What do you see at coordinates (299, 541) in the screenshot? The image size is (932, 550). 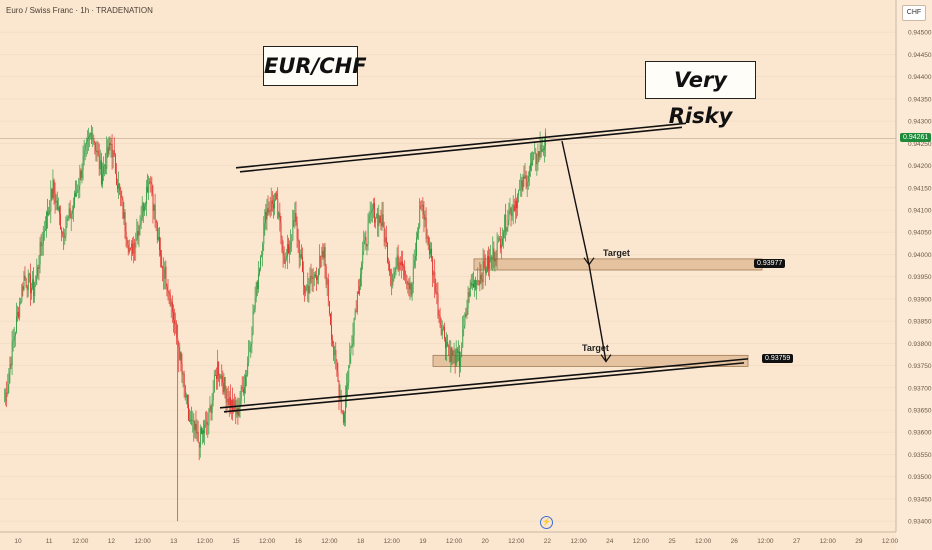 I see `x-tick-label: 16` at bounding box center [299, 541].